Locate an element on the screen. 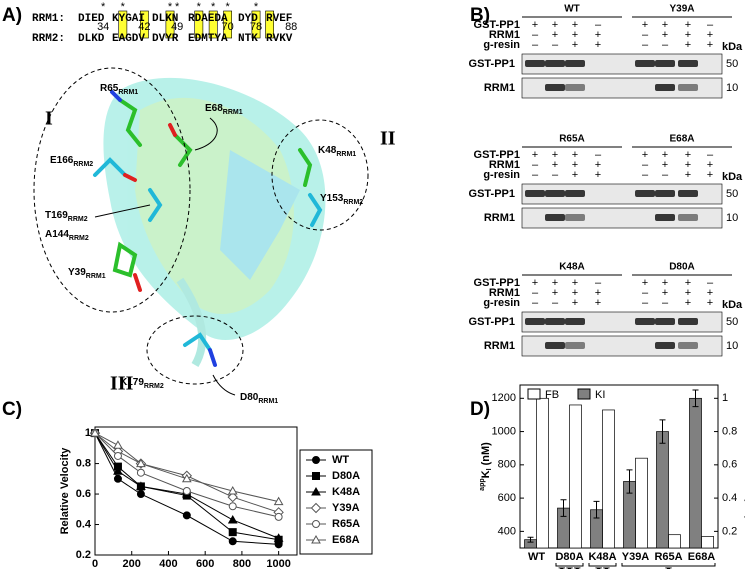  region-label: II is located at coordinates (388, 139).